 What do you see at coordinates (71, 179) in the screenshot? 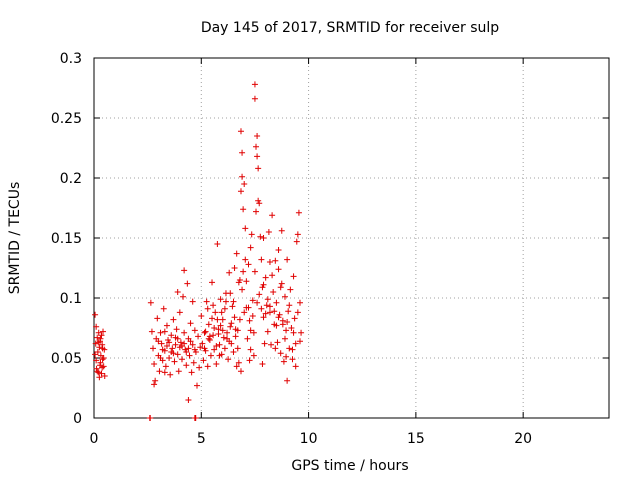
I see `y-tick-label: 0.2` at bounding box center [71, 179].